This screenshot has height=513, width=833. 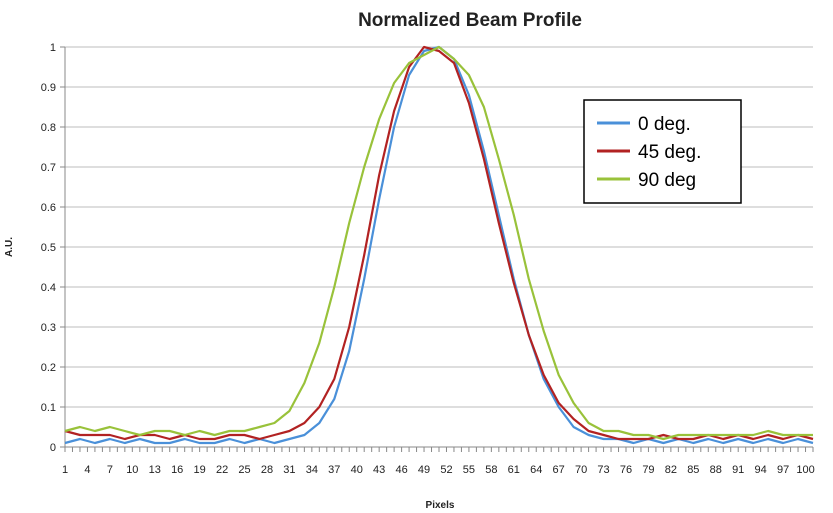 I want to click on legend-label: 0 deg., so click(x=664, y=124).